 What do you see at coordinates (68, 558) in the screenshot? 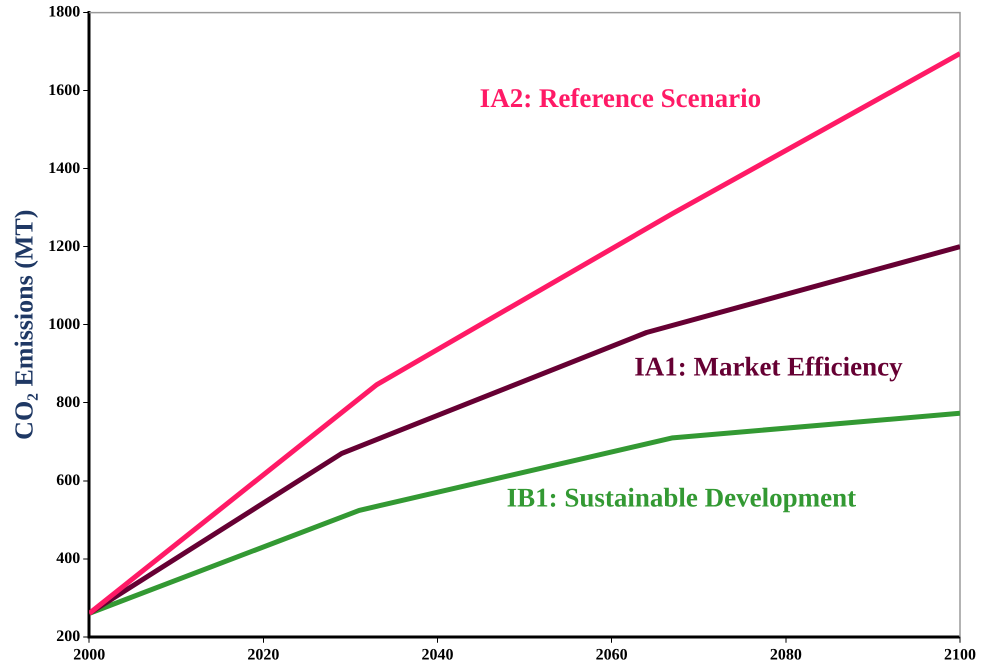
I see `y-tick-label: 400` at bounding box center [68, 558].